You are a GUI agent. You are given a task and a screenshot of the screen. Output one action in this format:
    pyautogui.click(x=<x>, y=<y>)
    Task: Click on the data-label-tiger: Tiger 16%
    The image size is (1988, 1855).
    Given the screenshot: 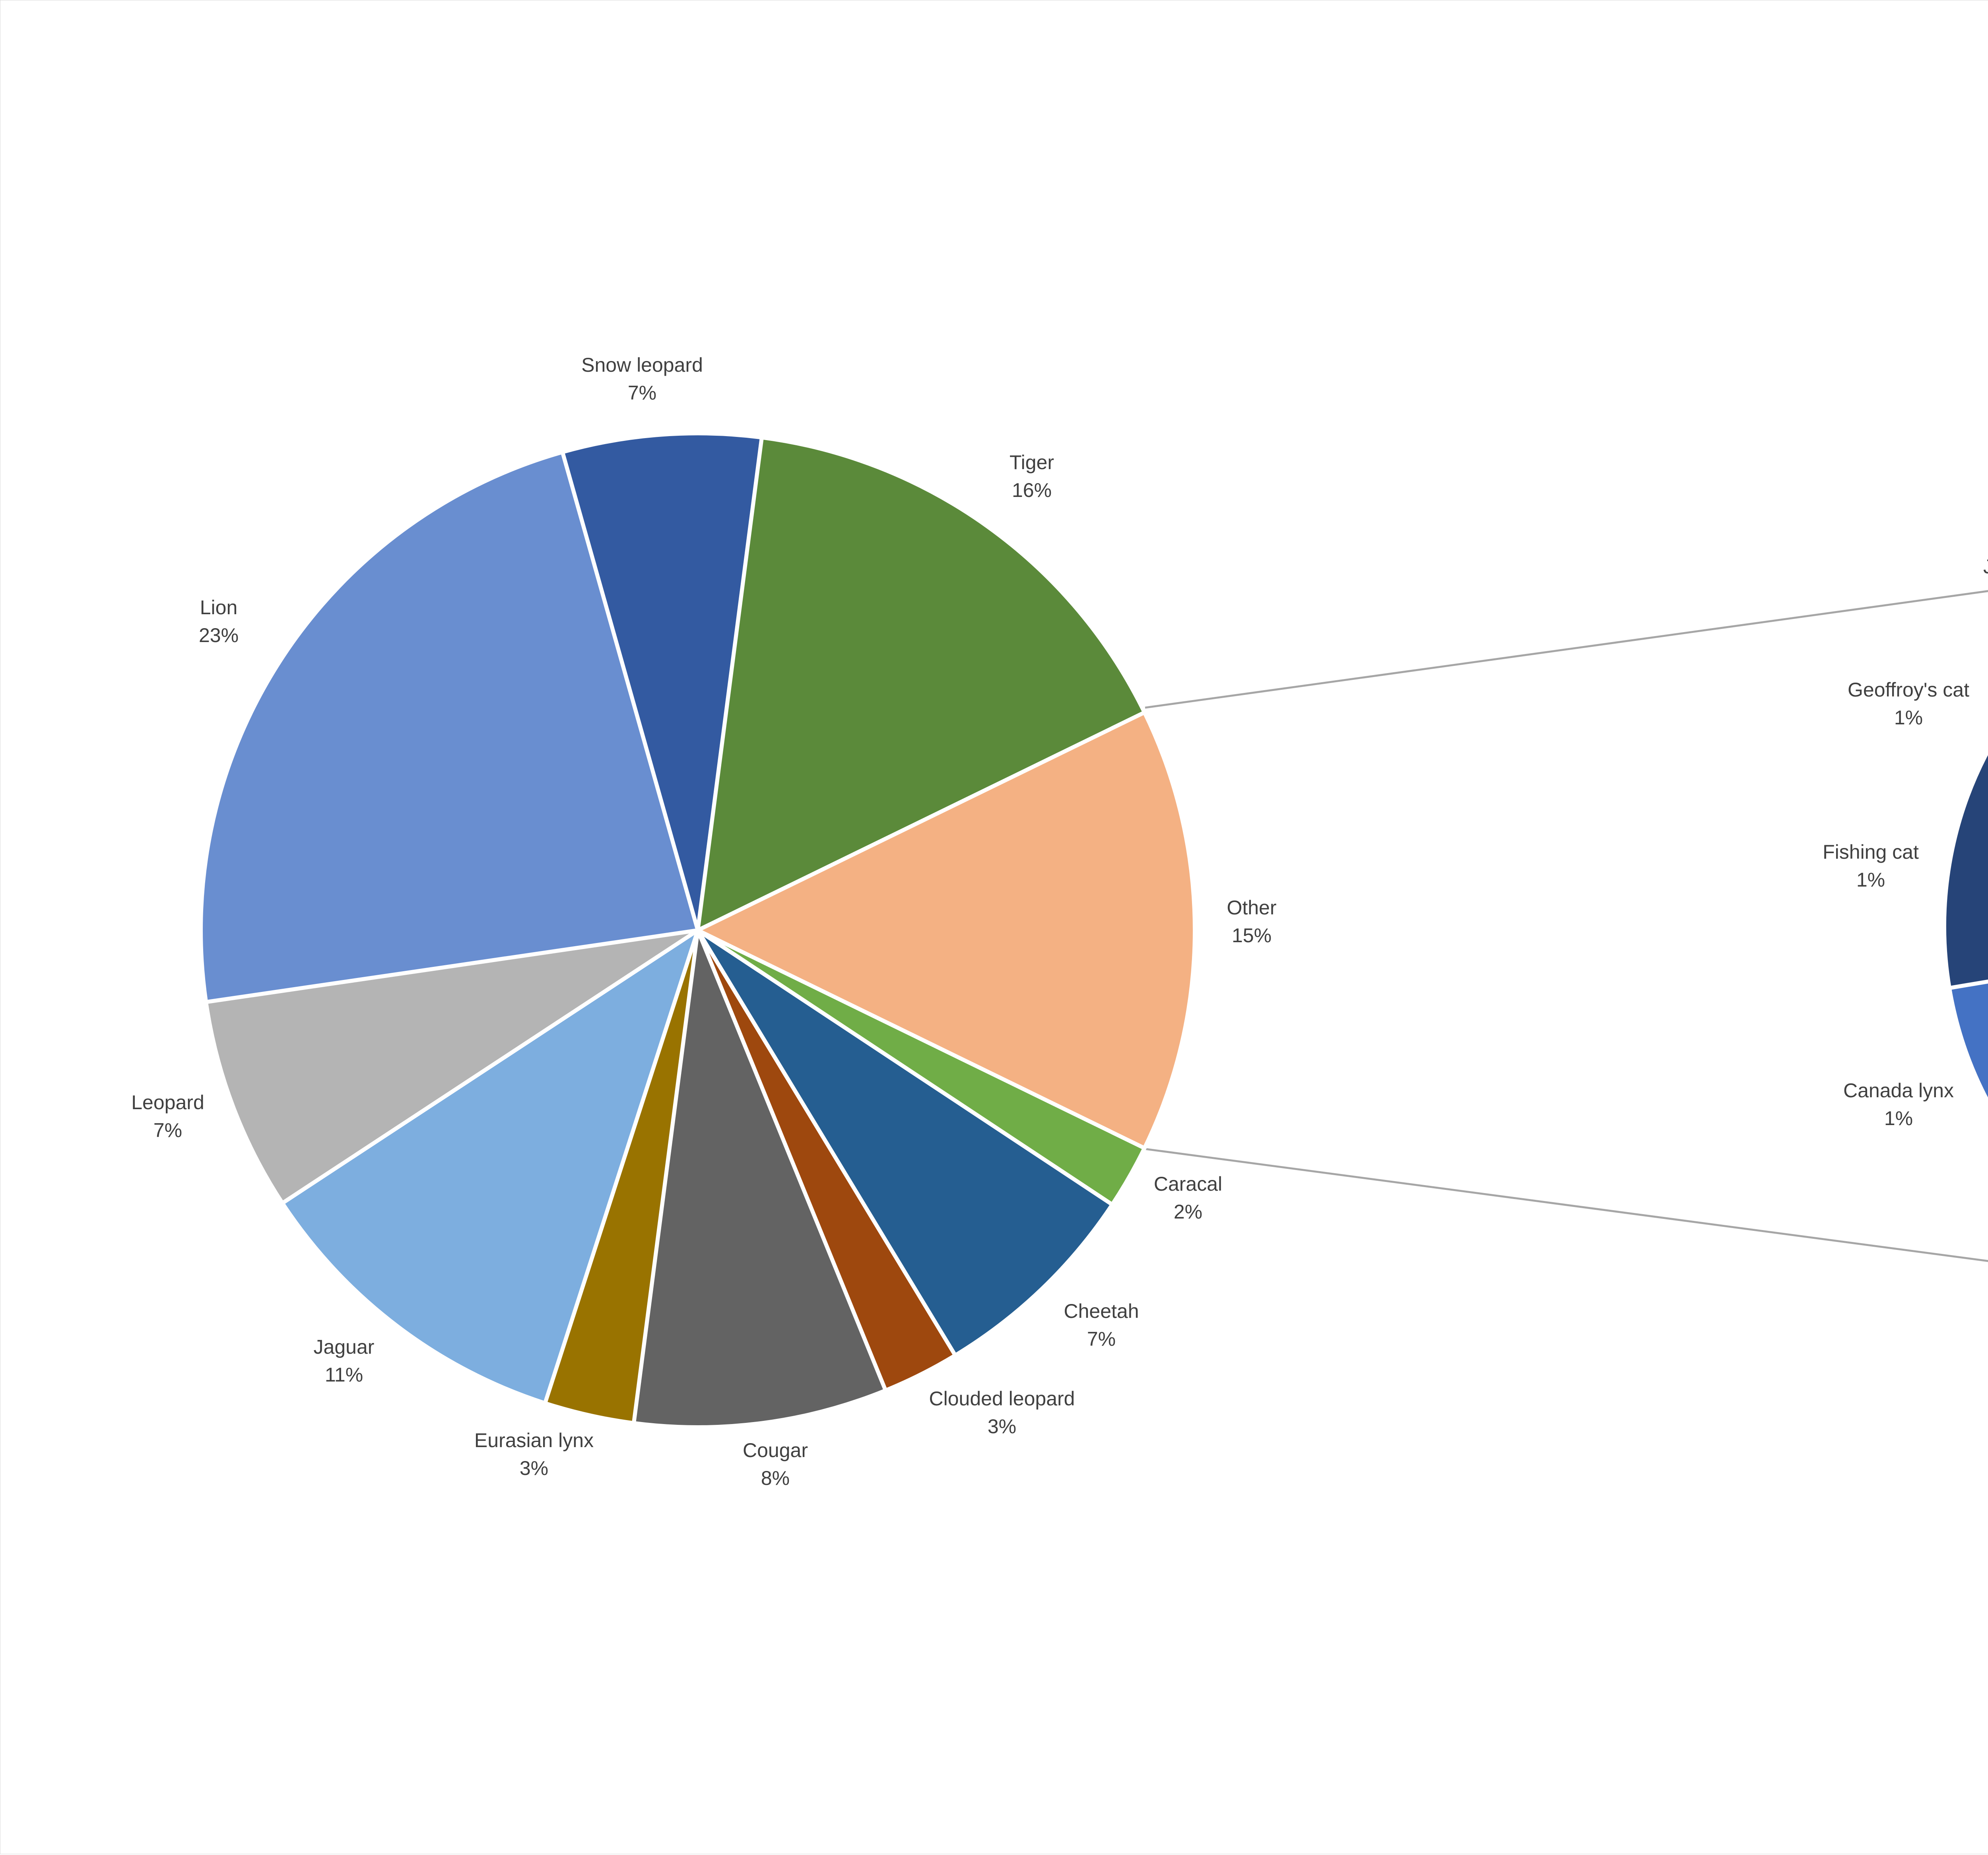 What is the action you would take?
    pyautogui.click(x=1032, y=476)
    